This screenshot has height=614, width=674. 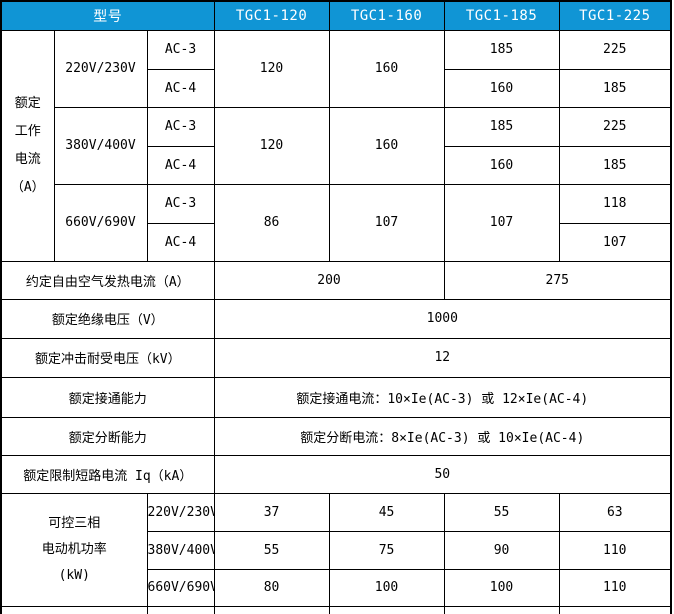 What do you see at coordinates (74, 575) in the screenshot?
I see `motor-power-label-line: (kW)` at bounding box center [74, 575].